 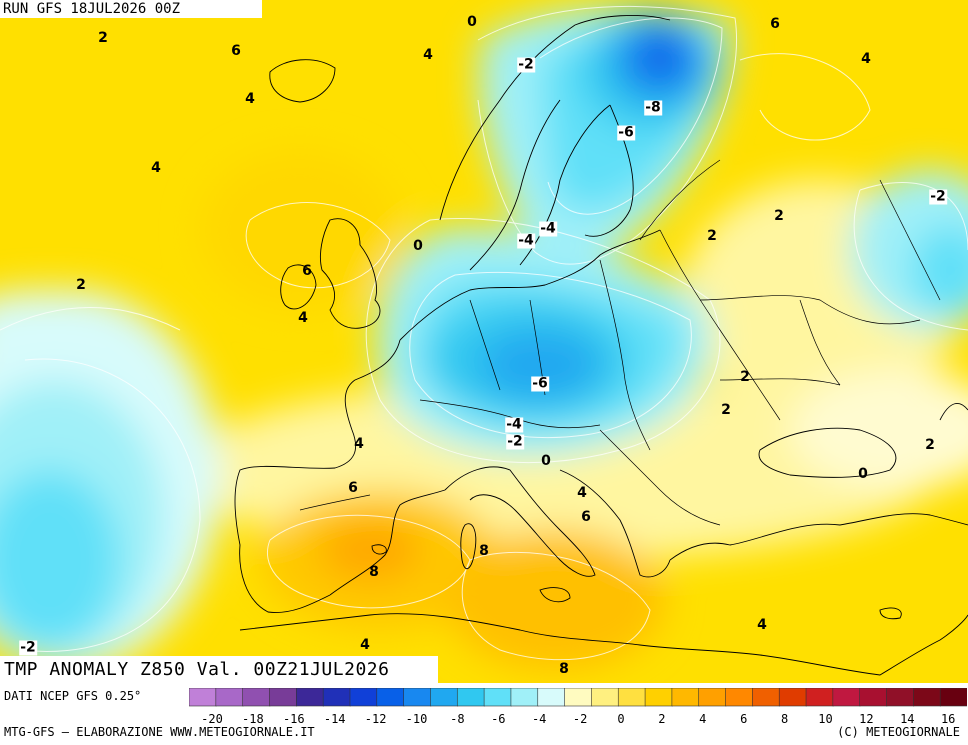 What do you see at coordinates (744, 719) in the screenshot?
I see `color-scale-tick-label: 6` at bounding box center [744, 719].